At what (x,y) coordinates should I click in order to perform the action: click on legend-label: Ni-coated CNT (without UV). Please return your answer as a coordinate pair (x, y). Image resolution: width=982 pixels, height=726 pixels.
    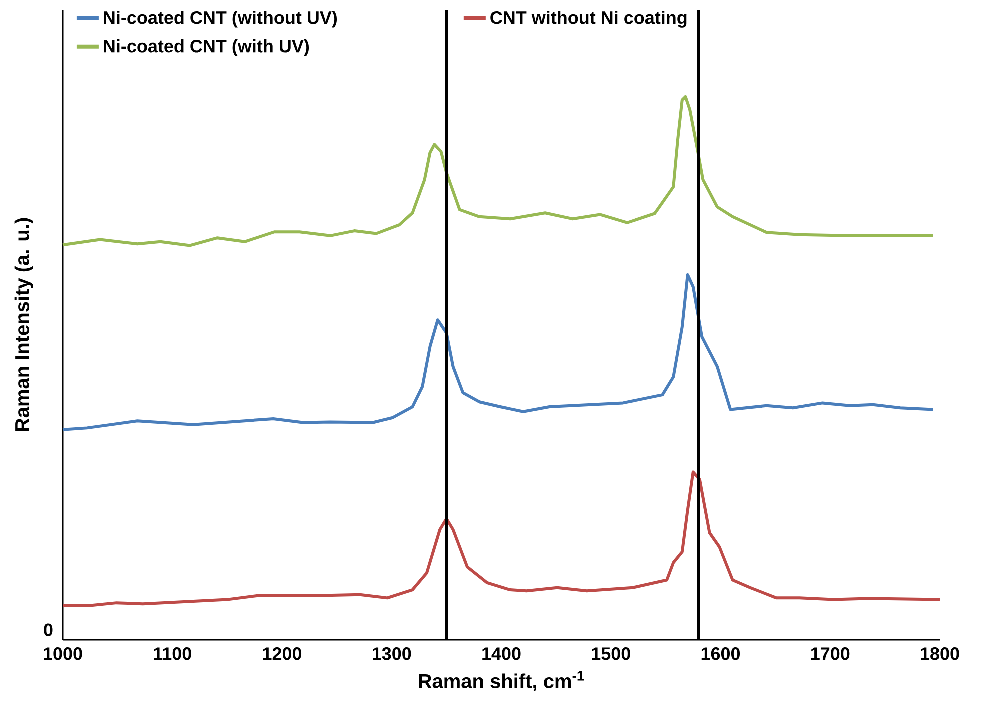
    Looking at the image, I should click on (221, 19).